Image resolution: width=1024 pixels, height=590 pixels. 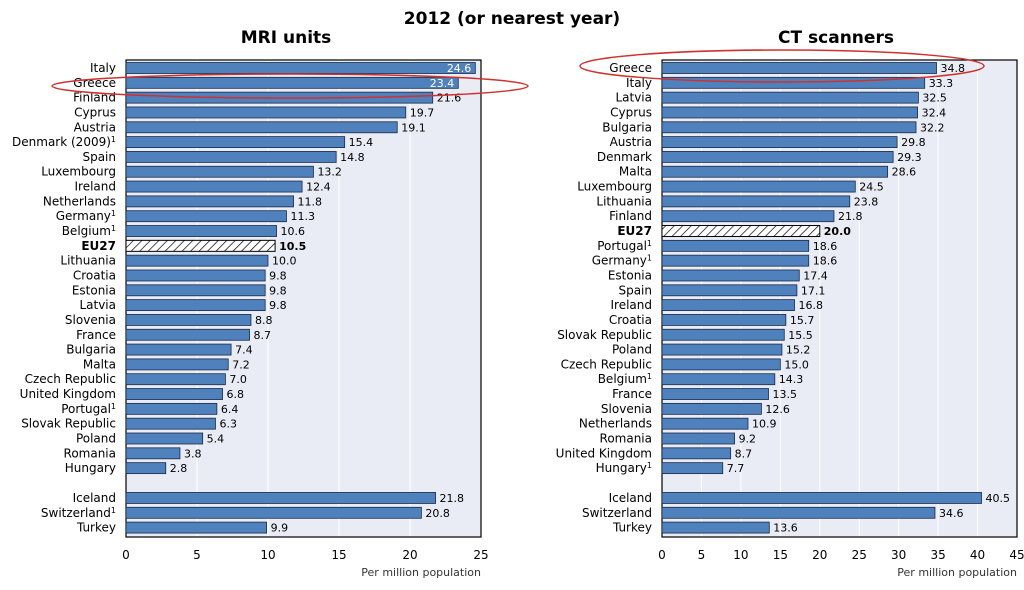 What do you see at coordinates (480, 555) in the screenshot?
I see `x-tick-label: 25` at bounding box center [480, 555].